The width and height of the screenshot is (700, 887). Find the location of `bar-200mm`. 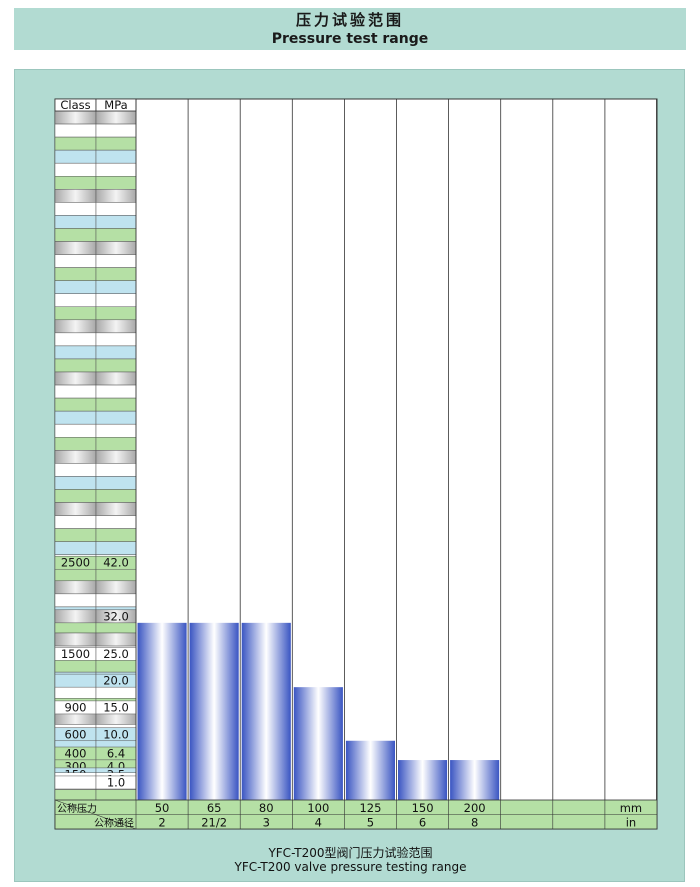

bar-200mm is located at coordinates (475, 780).